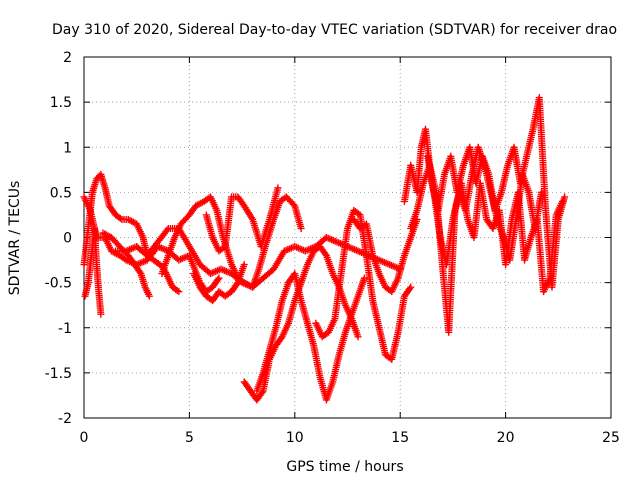 This screenshot has height=480, width=640. I want to click on y-axis-label: SDTVAR / TECUs, so click(15, 238).